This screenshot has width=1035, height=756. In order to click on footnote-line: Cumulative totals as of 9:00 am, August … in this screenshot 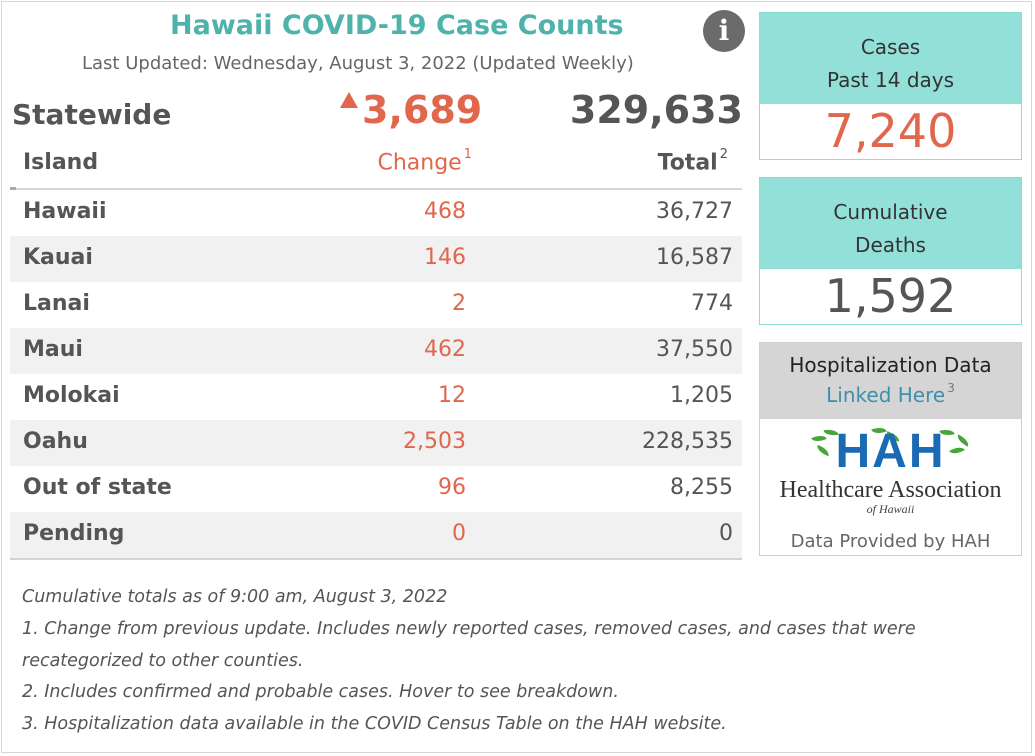, I will do `click(235, 597)`.